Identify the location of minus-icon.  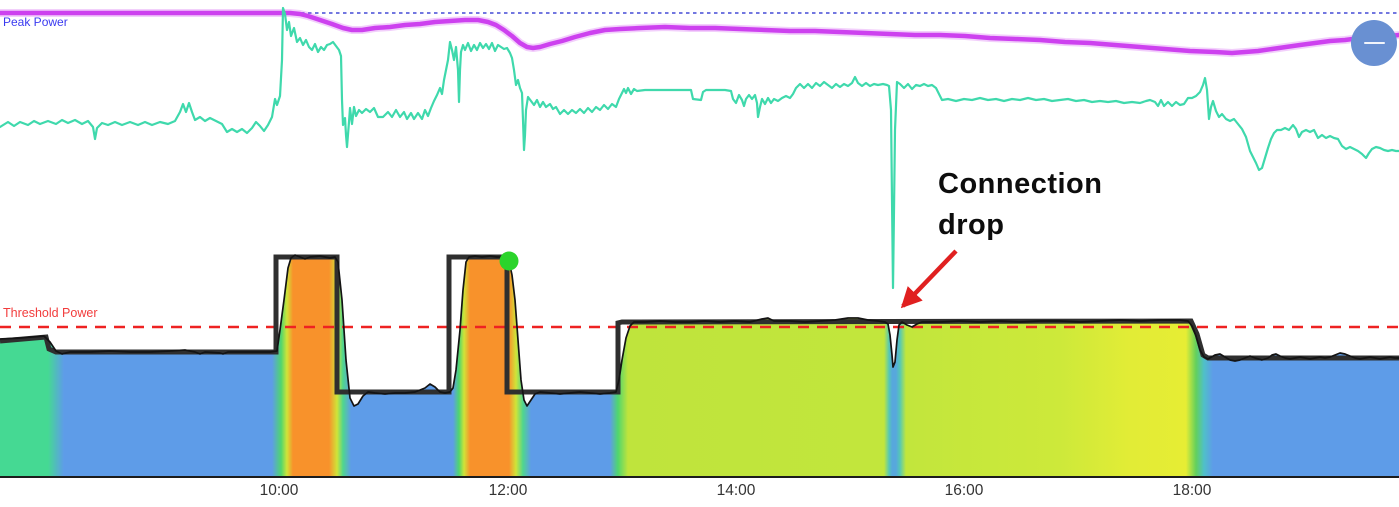
(1374, 43).